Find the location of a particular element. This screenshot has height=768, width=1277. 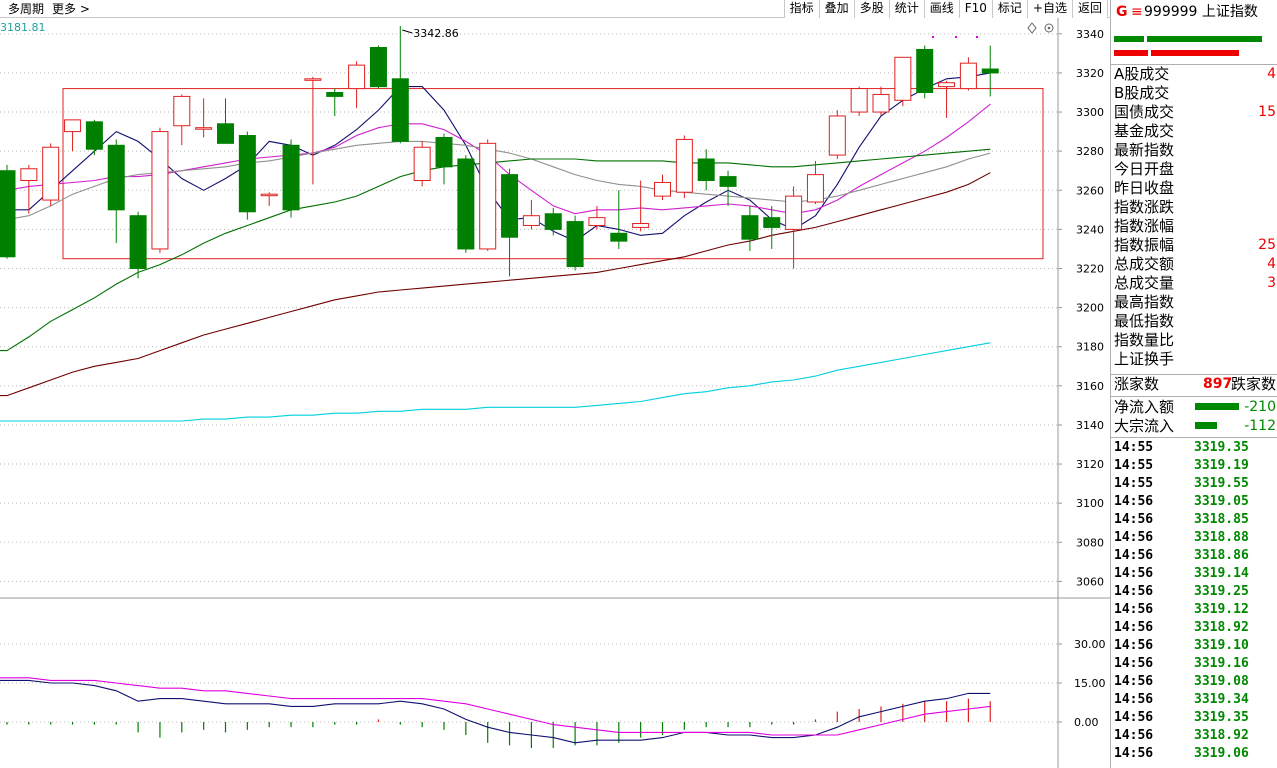

multi-stock-button: 多股 is located at coordinates (871, 9).